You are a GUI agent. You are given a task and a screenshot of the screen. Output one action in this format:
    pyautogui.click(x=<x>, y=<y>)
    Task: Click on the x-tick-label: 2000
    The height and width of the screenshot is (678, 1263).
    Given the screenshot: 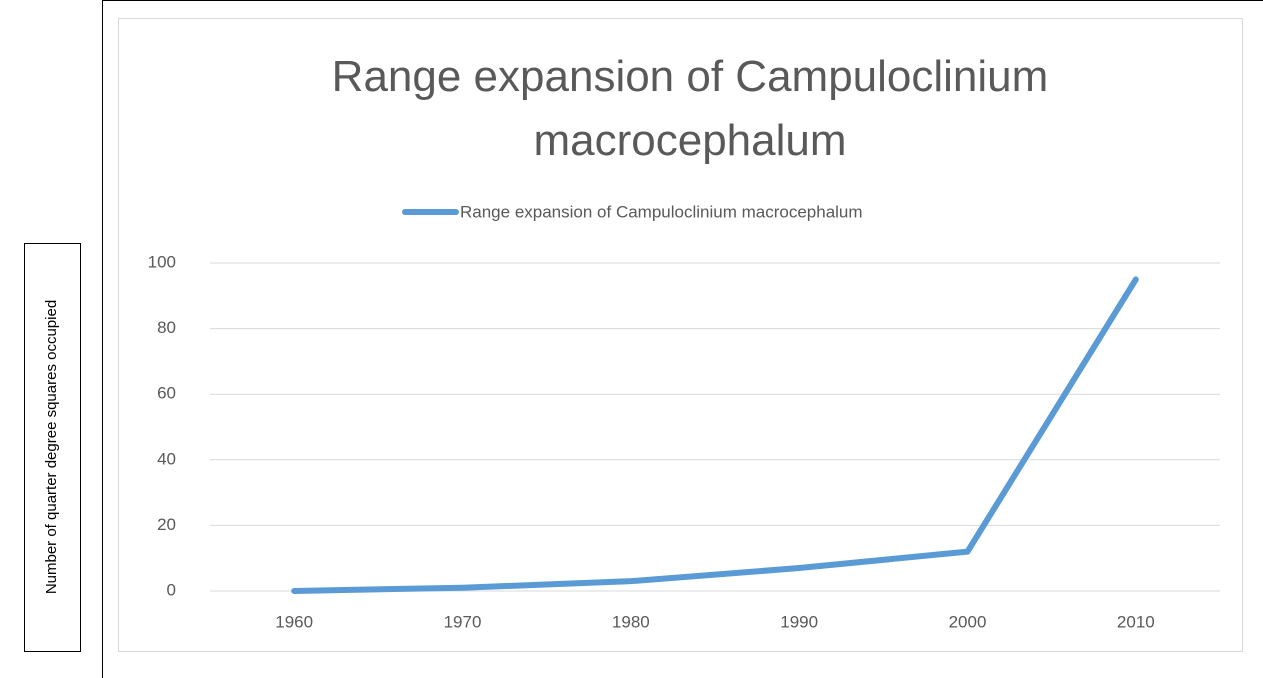 What is the action you would take?
    pyautogui.click(x=968, y=621)
    